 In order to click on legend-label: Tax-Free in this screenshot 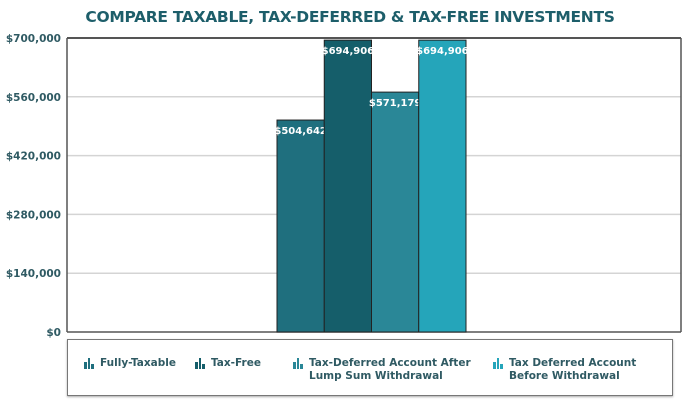, I will do `click(236, 363)`.